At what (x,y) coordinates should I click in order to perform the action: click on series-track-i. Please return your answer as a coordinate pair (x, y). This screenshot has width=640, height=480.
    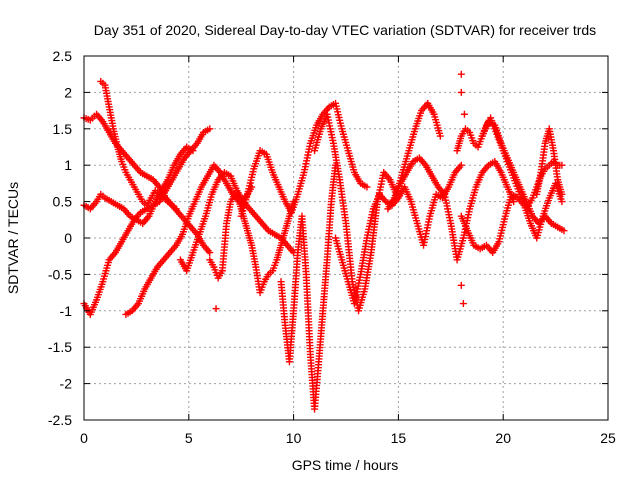
    Looking at the image, I should click on (308, 287).